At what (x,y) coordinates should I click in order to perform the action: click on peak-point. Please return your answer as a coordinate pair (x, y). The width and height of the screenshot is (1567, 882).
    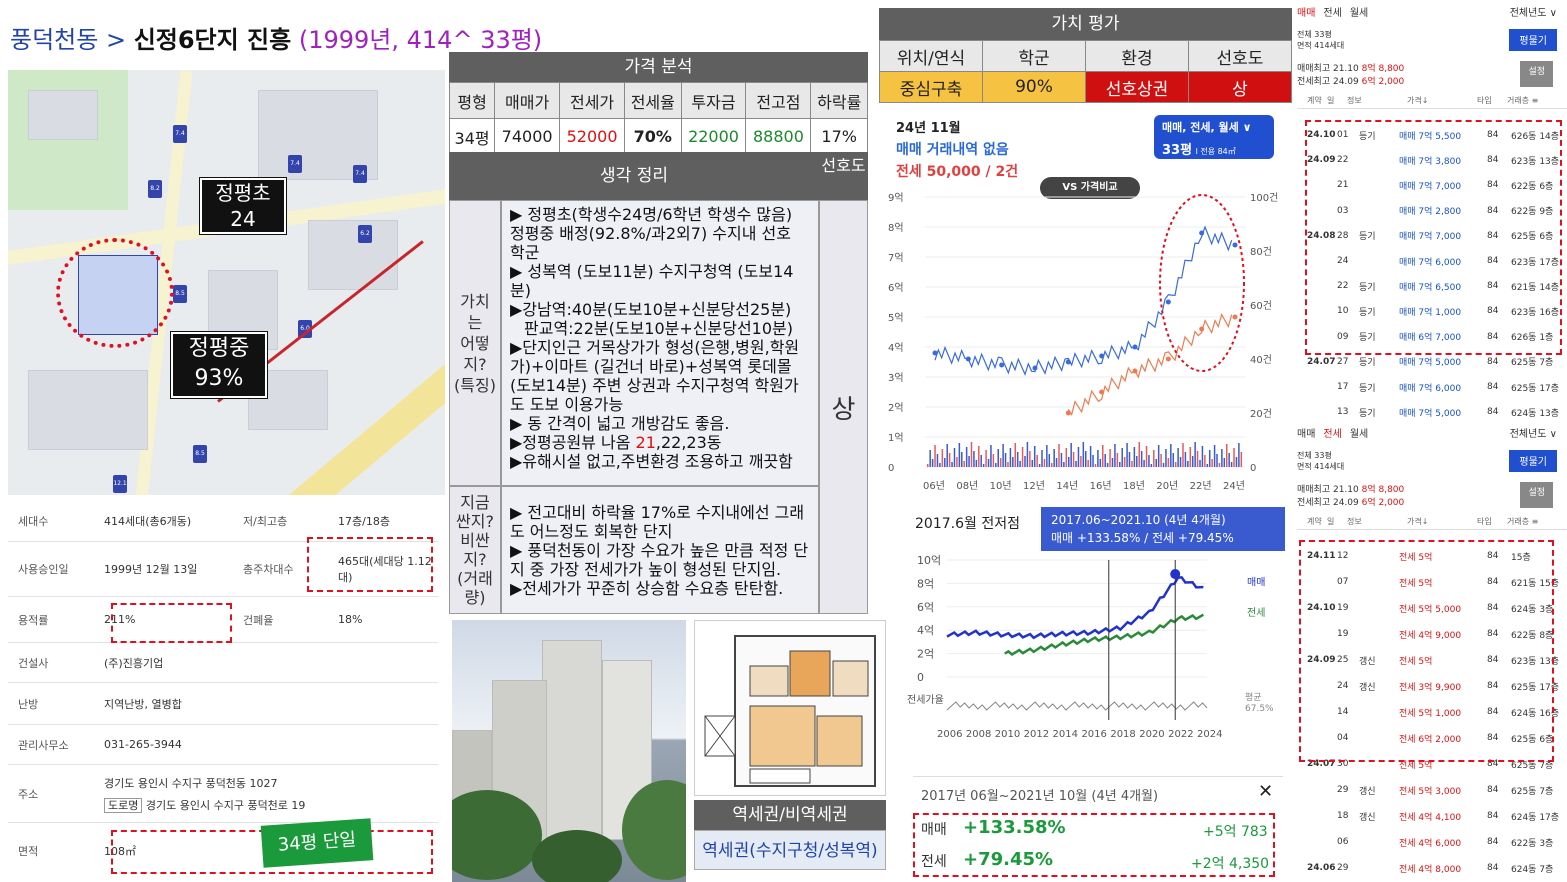
    Looking at the image, I should click on (1175, 574).